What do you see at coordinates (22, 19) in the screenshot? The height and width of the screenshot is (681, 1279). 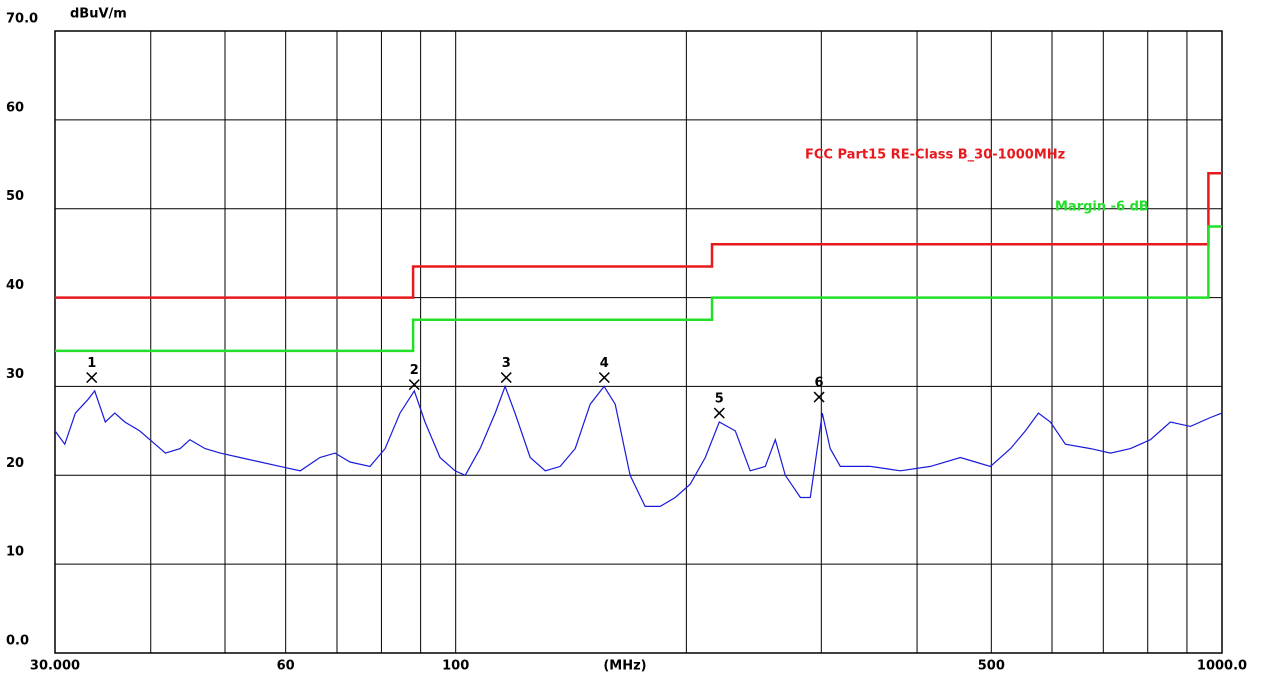 I see `y-tick-label: 70.0` at bounding box center [22, 19].